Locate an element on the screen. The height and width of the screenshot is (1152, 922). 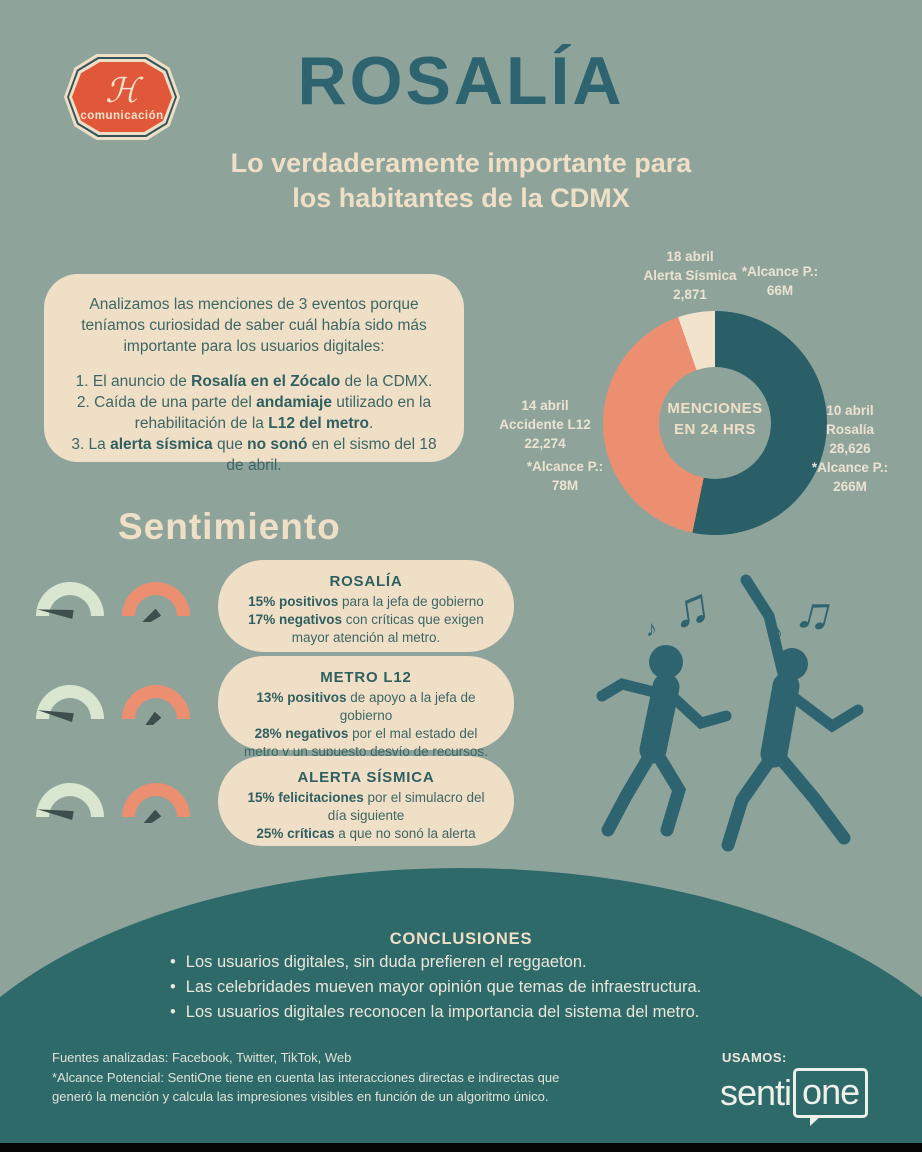
dancer1-left-arm is located at coordinates (632, 690).